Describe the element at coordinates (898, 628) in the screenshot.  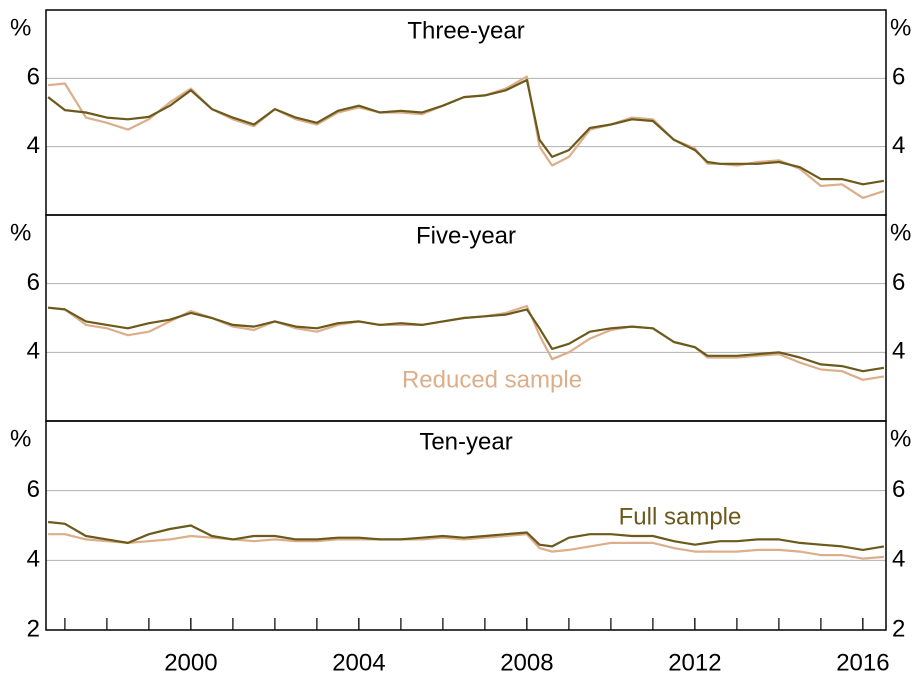
I see `y2-tick-label: 2` at that location.